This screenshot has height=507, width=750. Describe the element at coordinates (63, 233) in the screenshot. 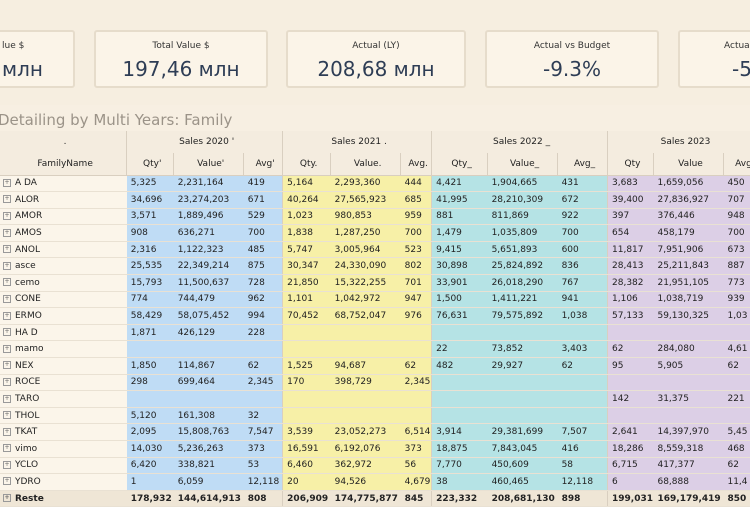

I see `family-cell: +AMOS` at that location.